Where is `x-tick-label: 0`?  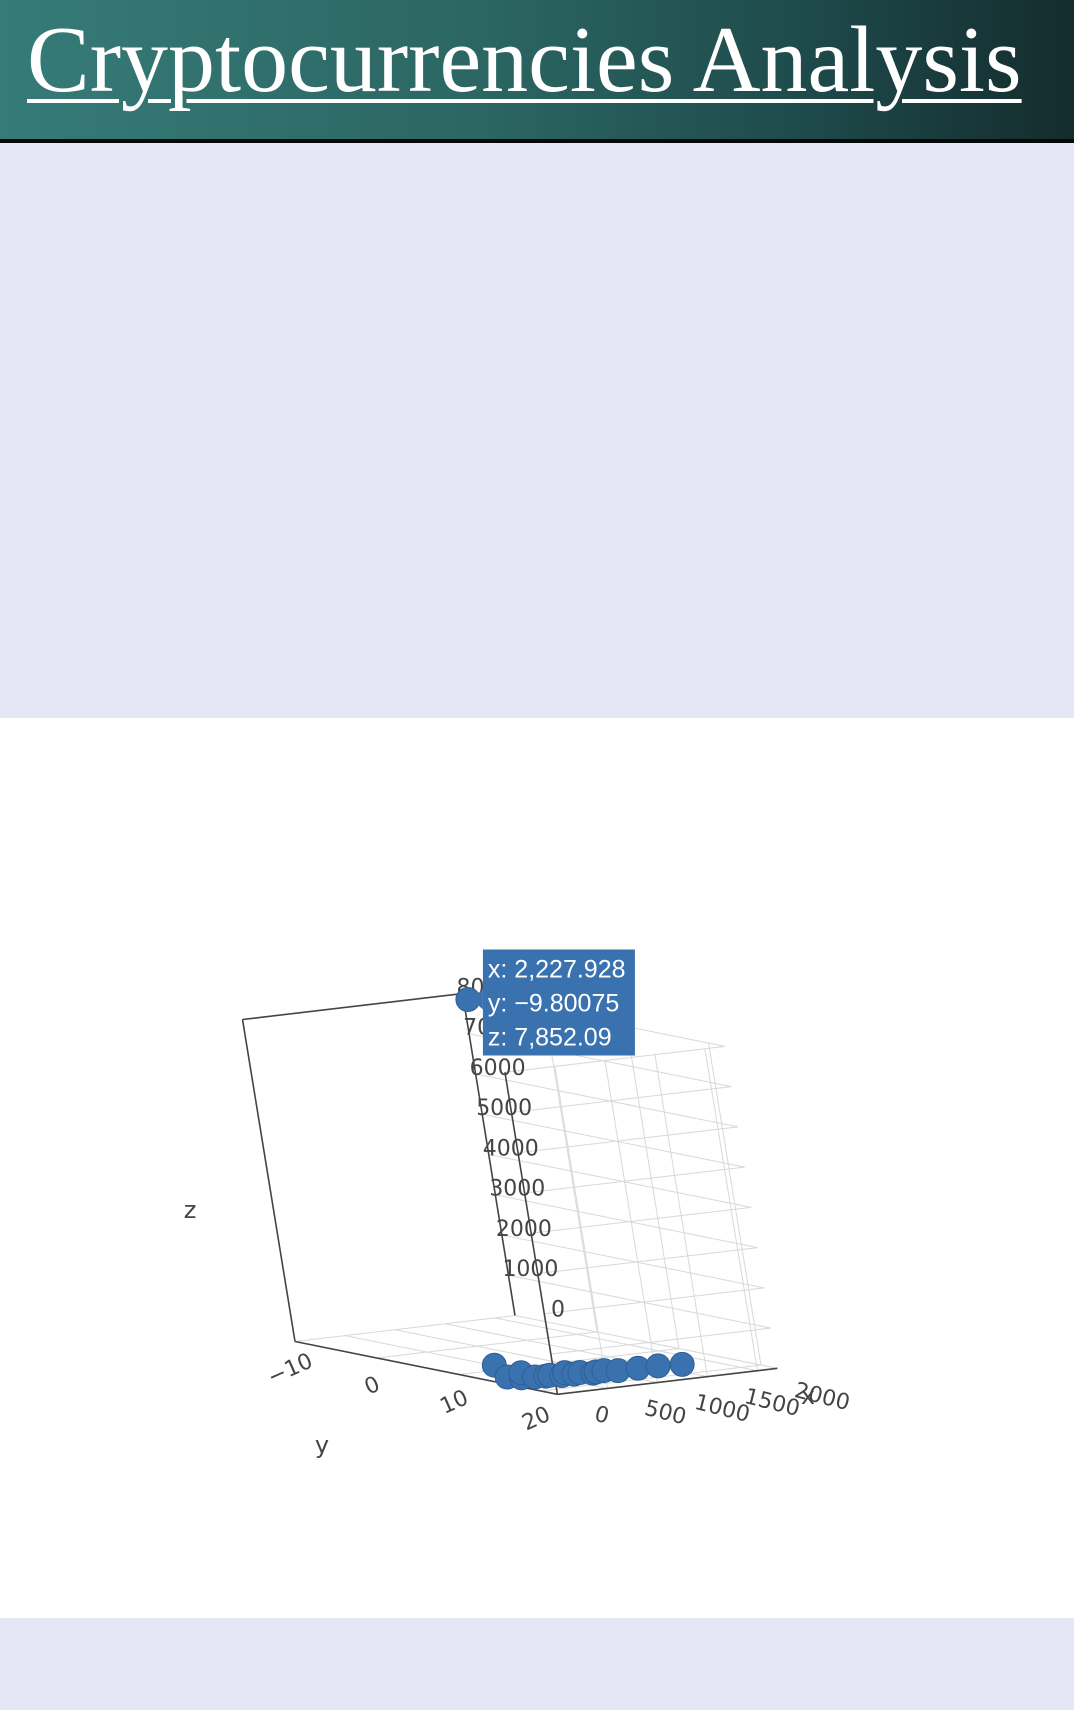
x-tick-label: 0 is located at coordinates (602, 1416).